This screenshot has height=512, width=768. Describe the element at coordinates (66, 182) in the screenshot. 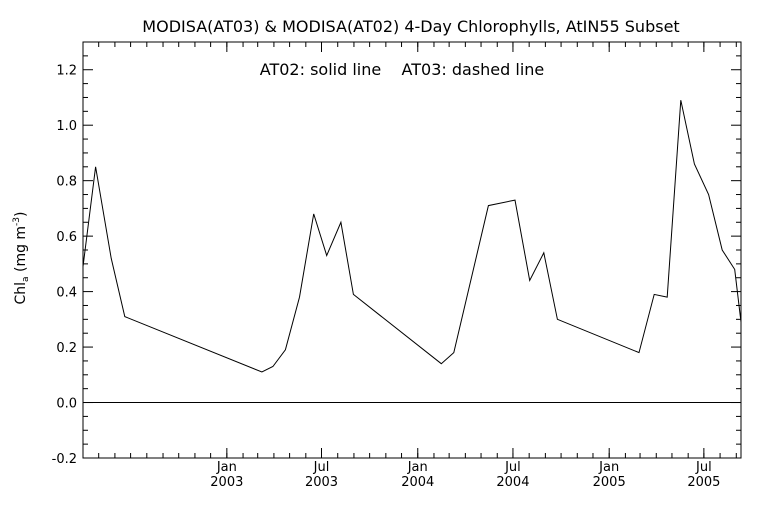

I see `y-tick-label: 0.8` at that location.